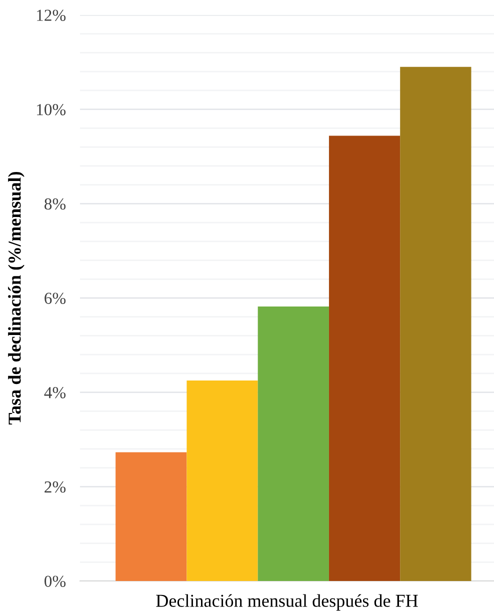  I want to click on y-tick-label: 6%, so click(55, 298).